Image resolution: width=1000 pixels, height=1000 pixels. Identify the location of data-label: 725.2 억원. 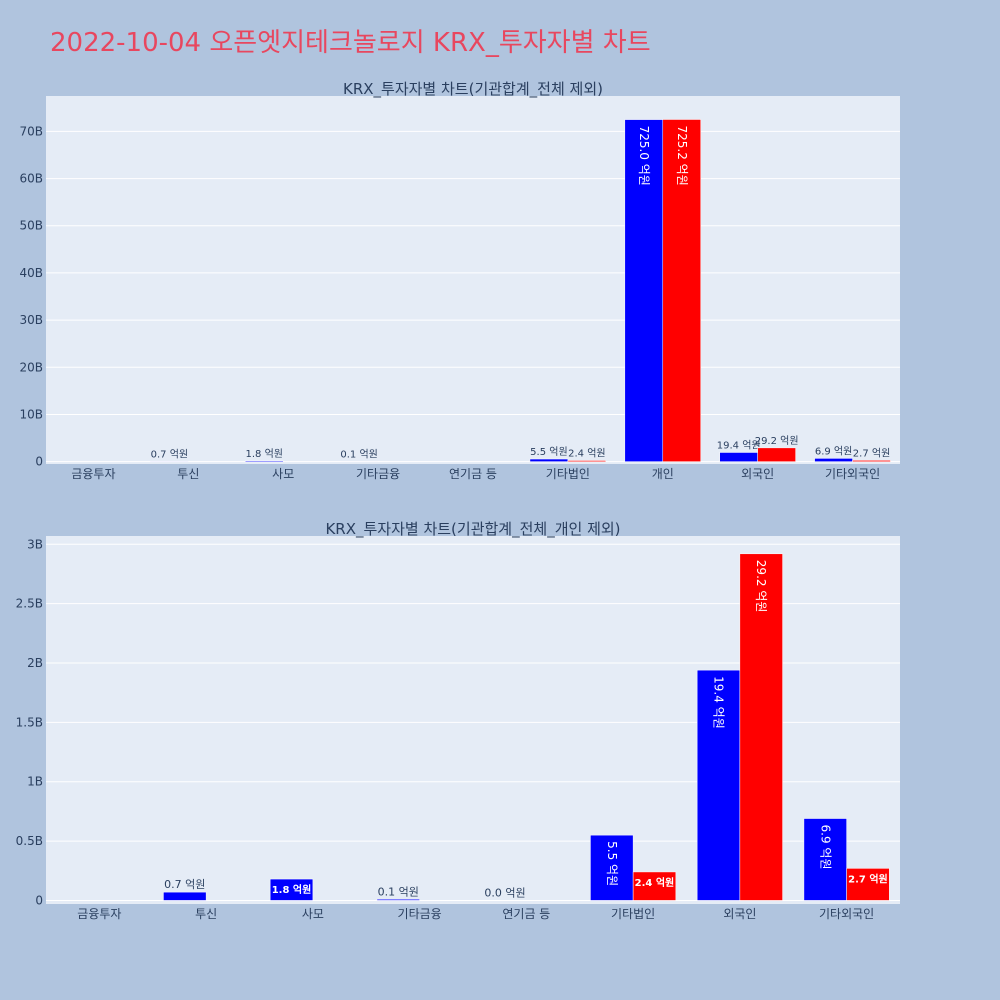
(682, 155).